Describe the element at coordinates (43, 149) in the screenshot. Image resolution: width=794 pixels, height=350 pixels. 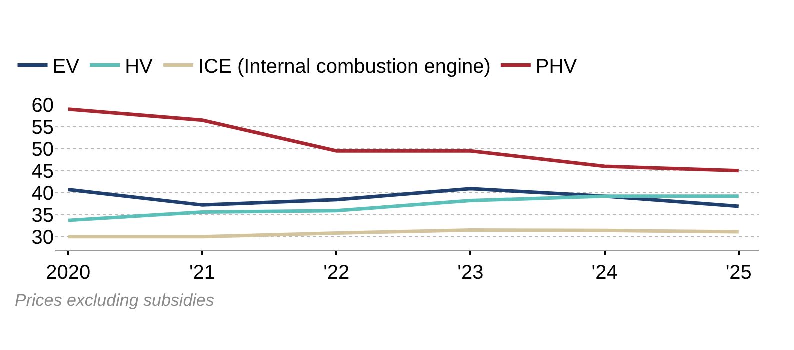
I see `y-tick-label: 50` at that location.